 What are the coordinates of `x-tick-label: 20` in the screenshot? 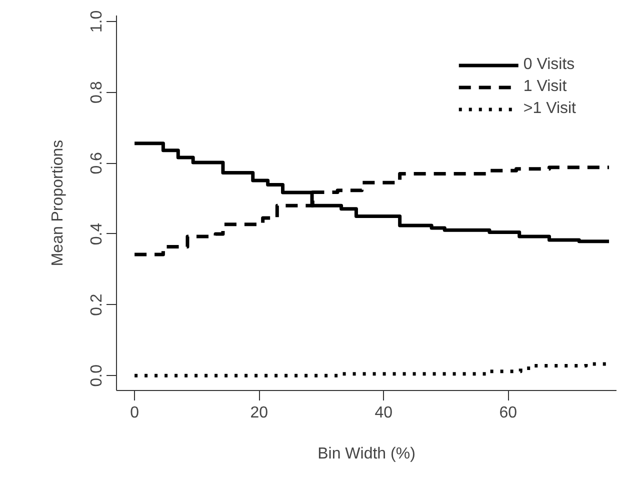 It's located at (259, 413).